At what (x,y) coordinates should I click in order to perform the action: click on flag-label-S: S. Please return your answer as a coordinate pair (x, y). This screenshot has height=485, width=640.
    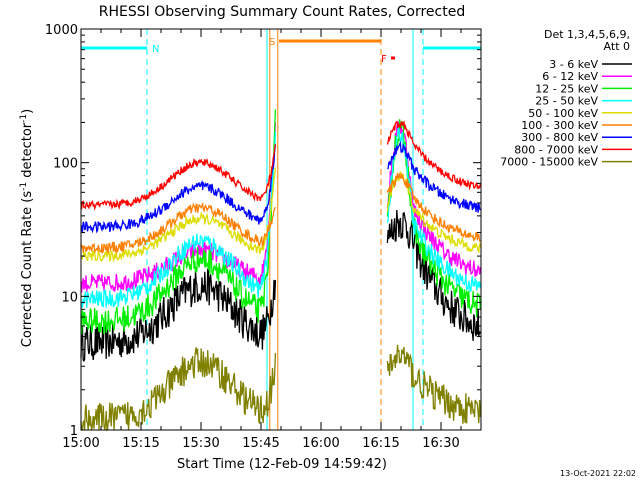
    Looking at the image, I should click on (272, 42).